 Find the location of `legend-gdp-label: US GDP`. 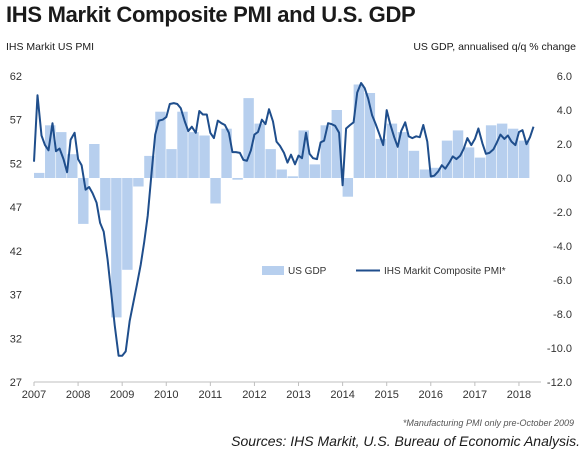

legend-gdp-label: US GDP is located at coordinates (307, 271).